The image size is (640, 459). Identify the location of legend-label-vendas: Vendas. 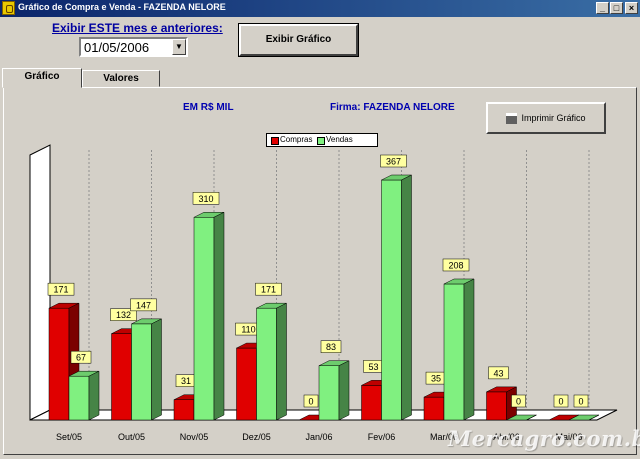
(339, 139).